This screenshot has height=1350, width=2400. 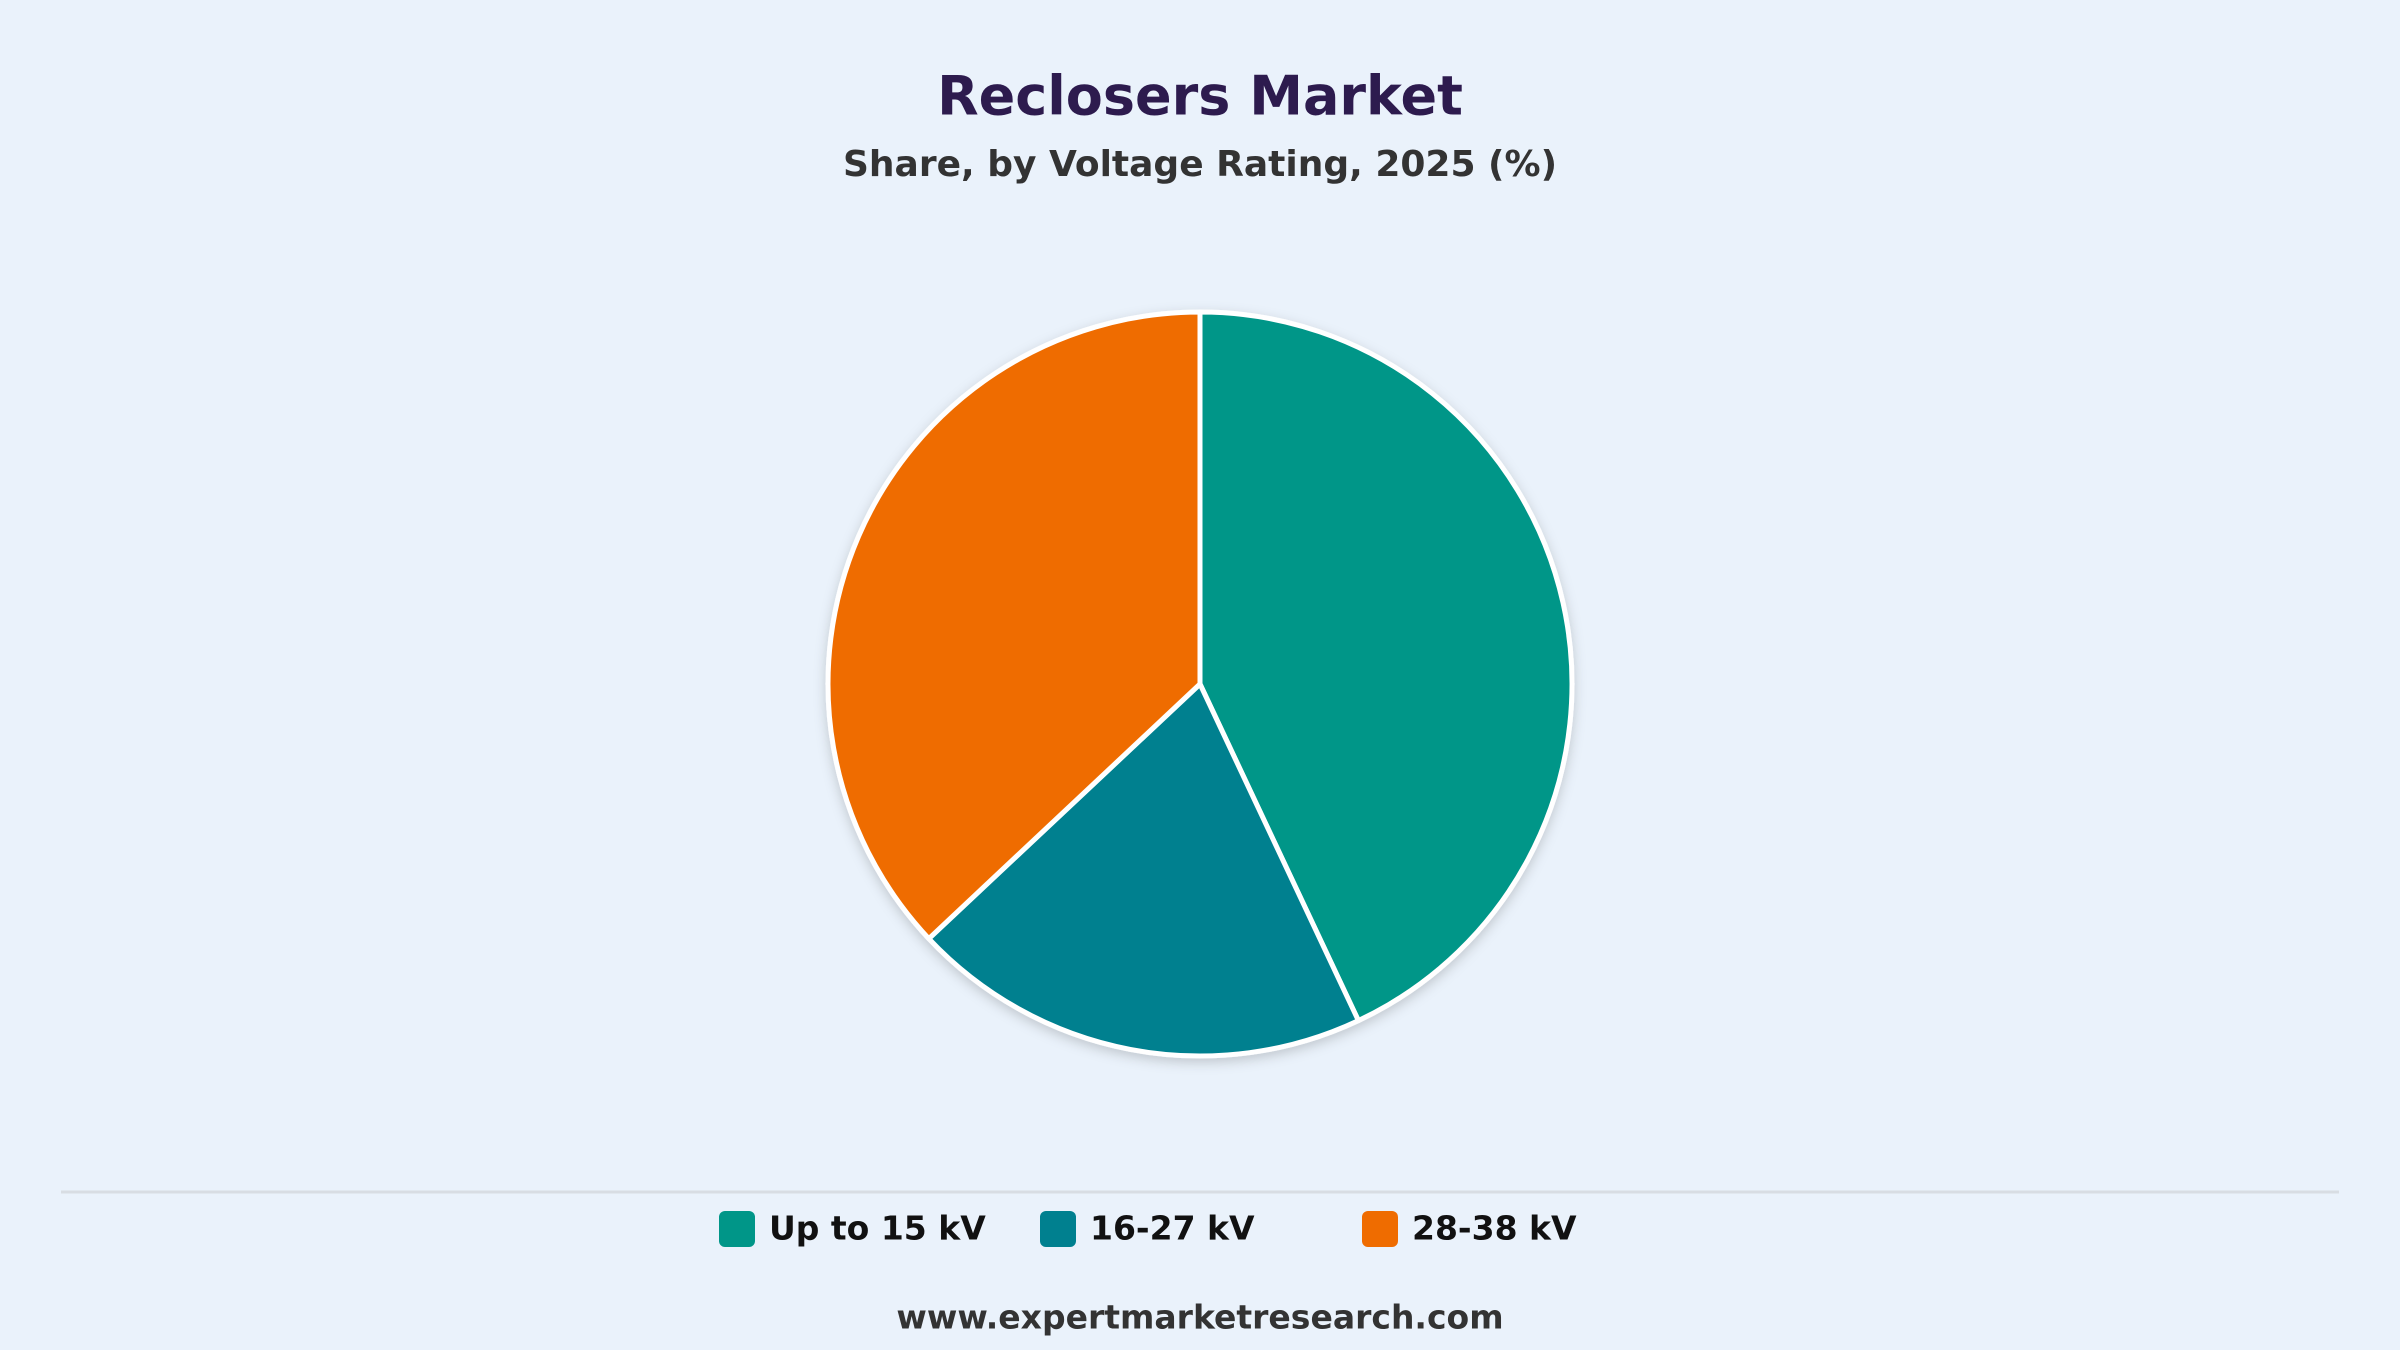 I want to click on legend-label: Up to 15 kV, so click(x=877, y=1228).